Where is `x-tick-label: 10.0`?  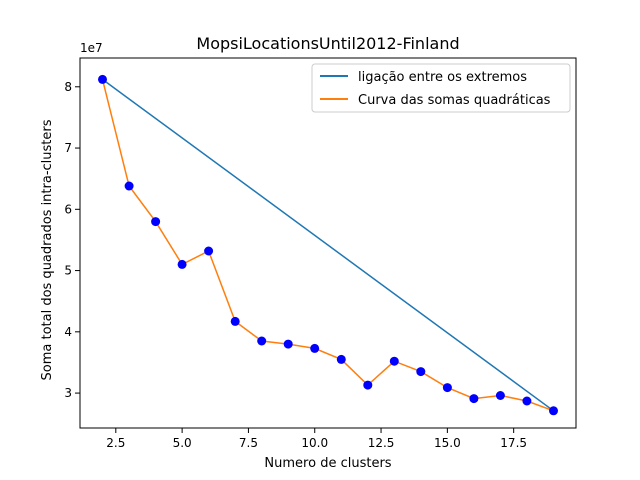
x-tick-label: 10.0 is located at coordinates (314, 443).